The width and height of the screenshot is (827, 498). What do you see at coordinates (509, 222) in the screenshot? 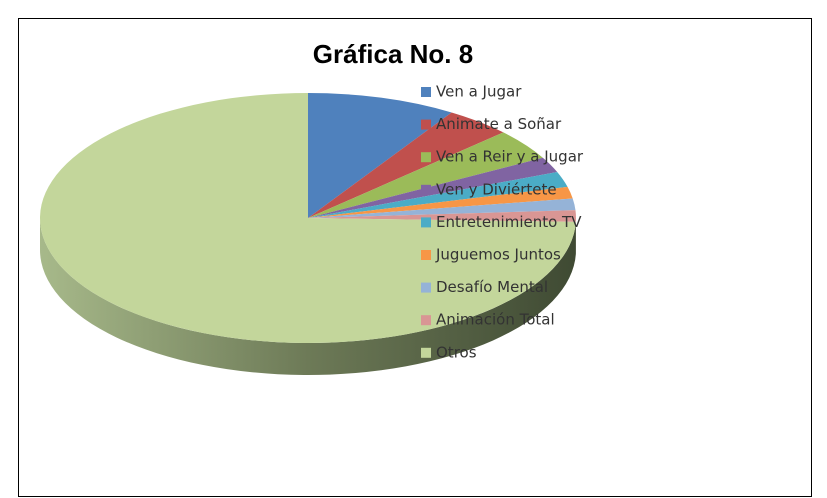
I see `legend-label: Entretenimiento TV` at bounding box center [509, 222].